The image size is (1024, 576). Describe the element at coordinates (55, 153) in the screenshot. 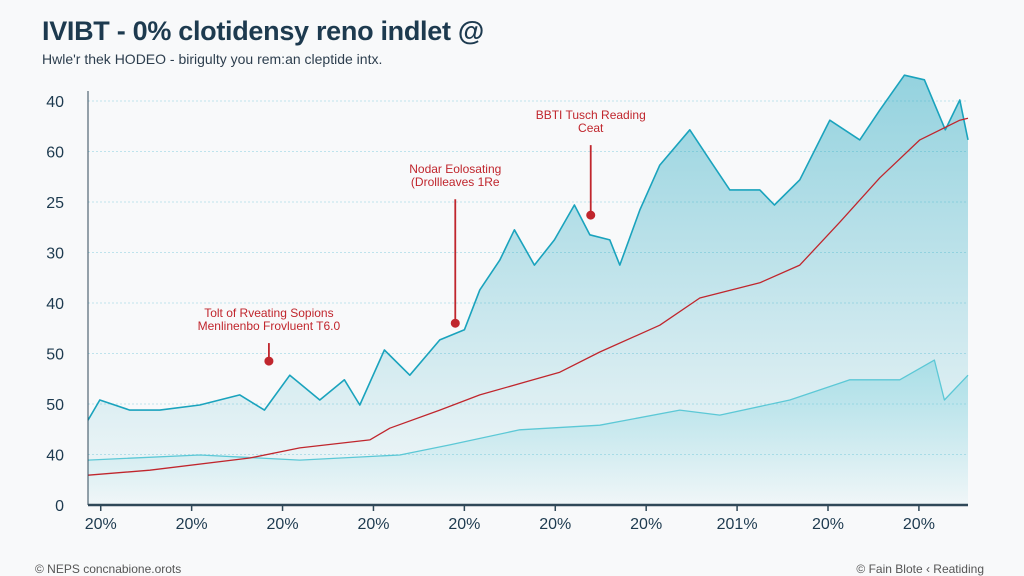

I see `y-tick-label: 60` at that location.